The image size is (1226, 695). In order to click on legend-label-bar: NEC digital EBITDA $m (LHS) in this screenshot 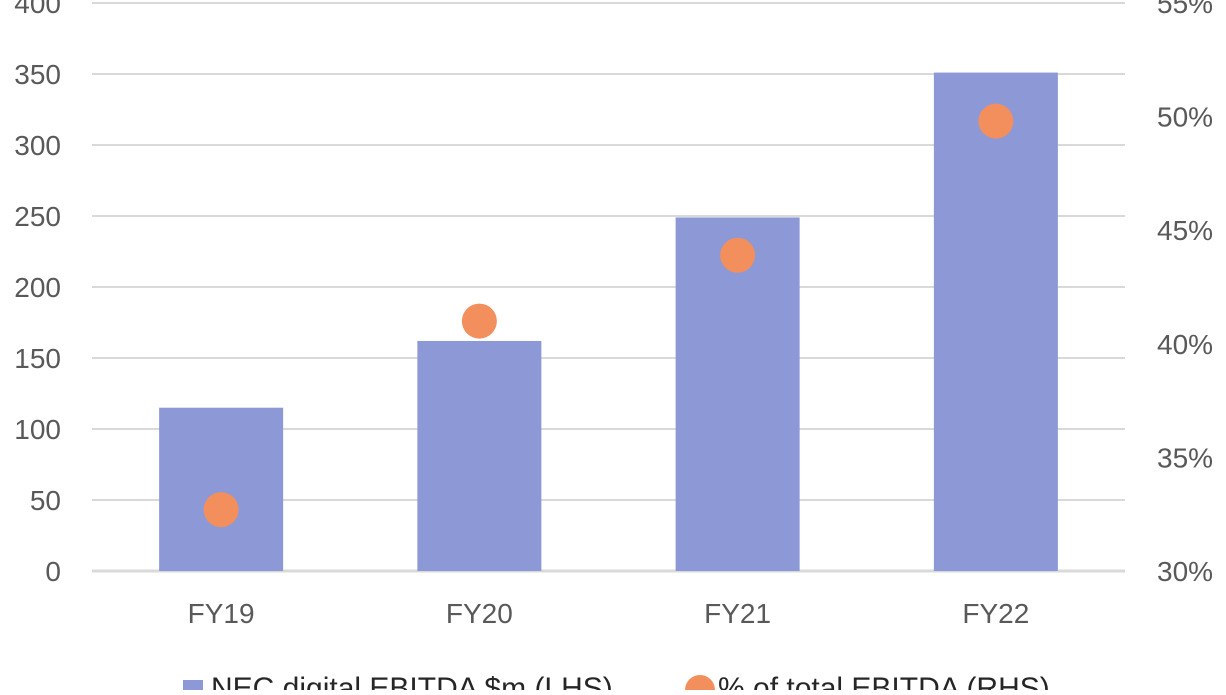, I will do `click(412, 681)`.